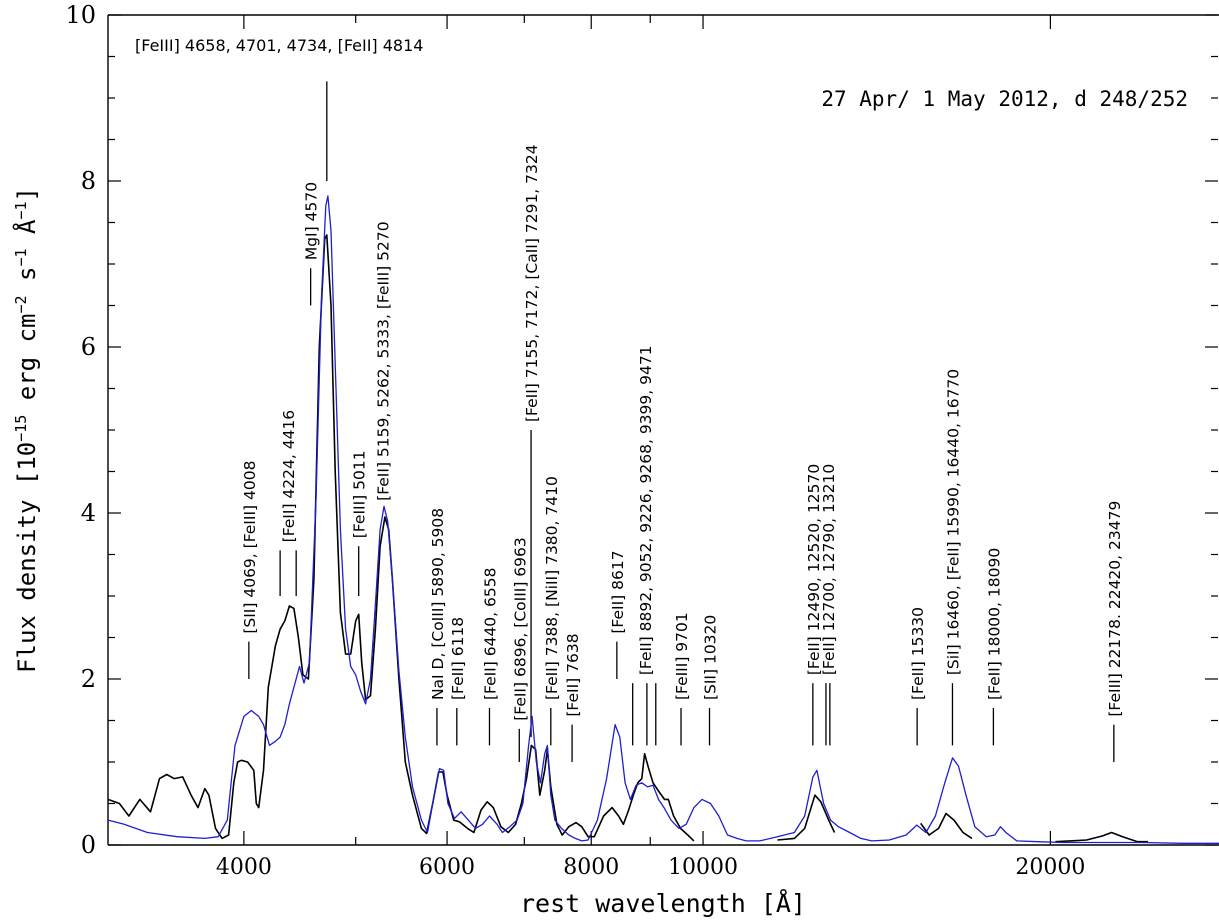  Describe the element at coordinates (384, 360) in the screenshot. I see `annotation-label: [FeII] 5159, 5262, 5333, [FeIII] 5270` at that location.